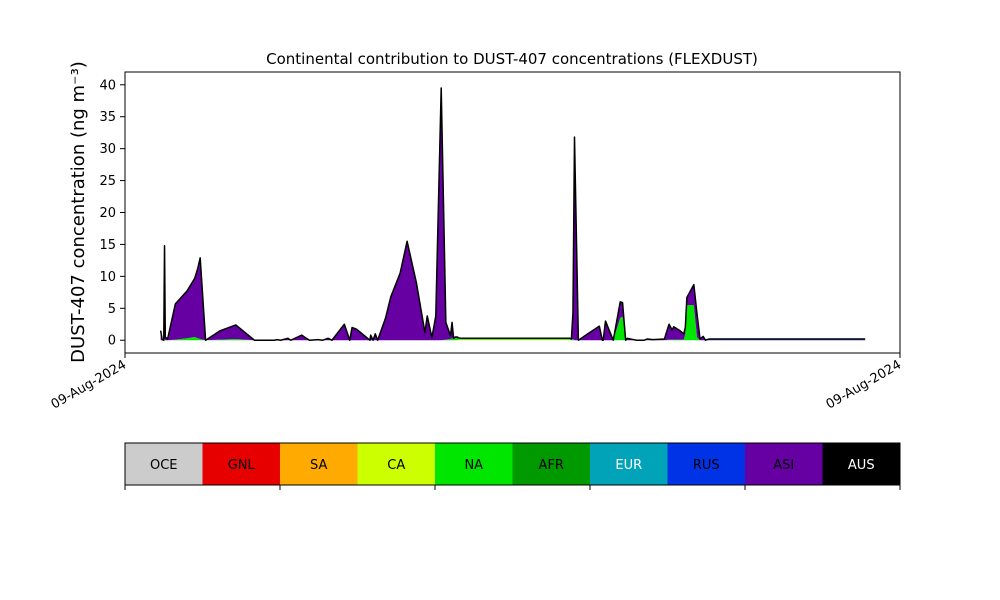  I want to click on legend-label-rus: RUS, so click(706, 465).